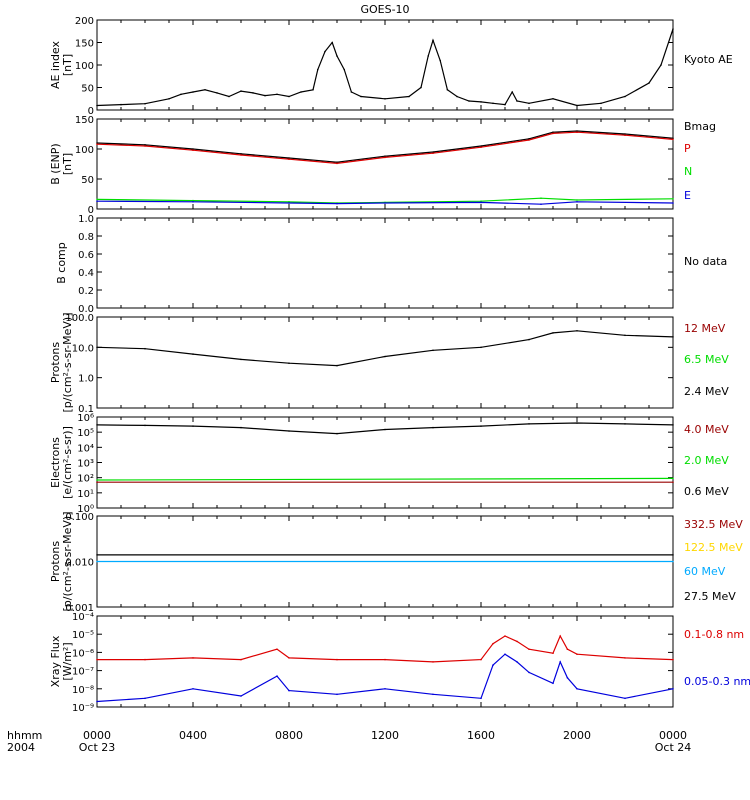 The height and width of the screenshot is (800, 750). I want to click on x-tick-label: 1200, so click(385, 735).